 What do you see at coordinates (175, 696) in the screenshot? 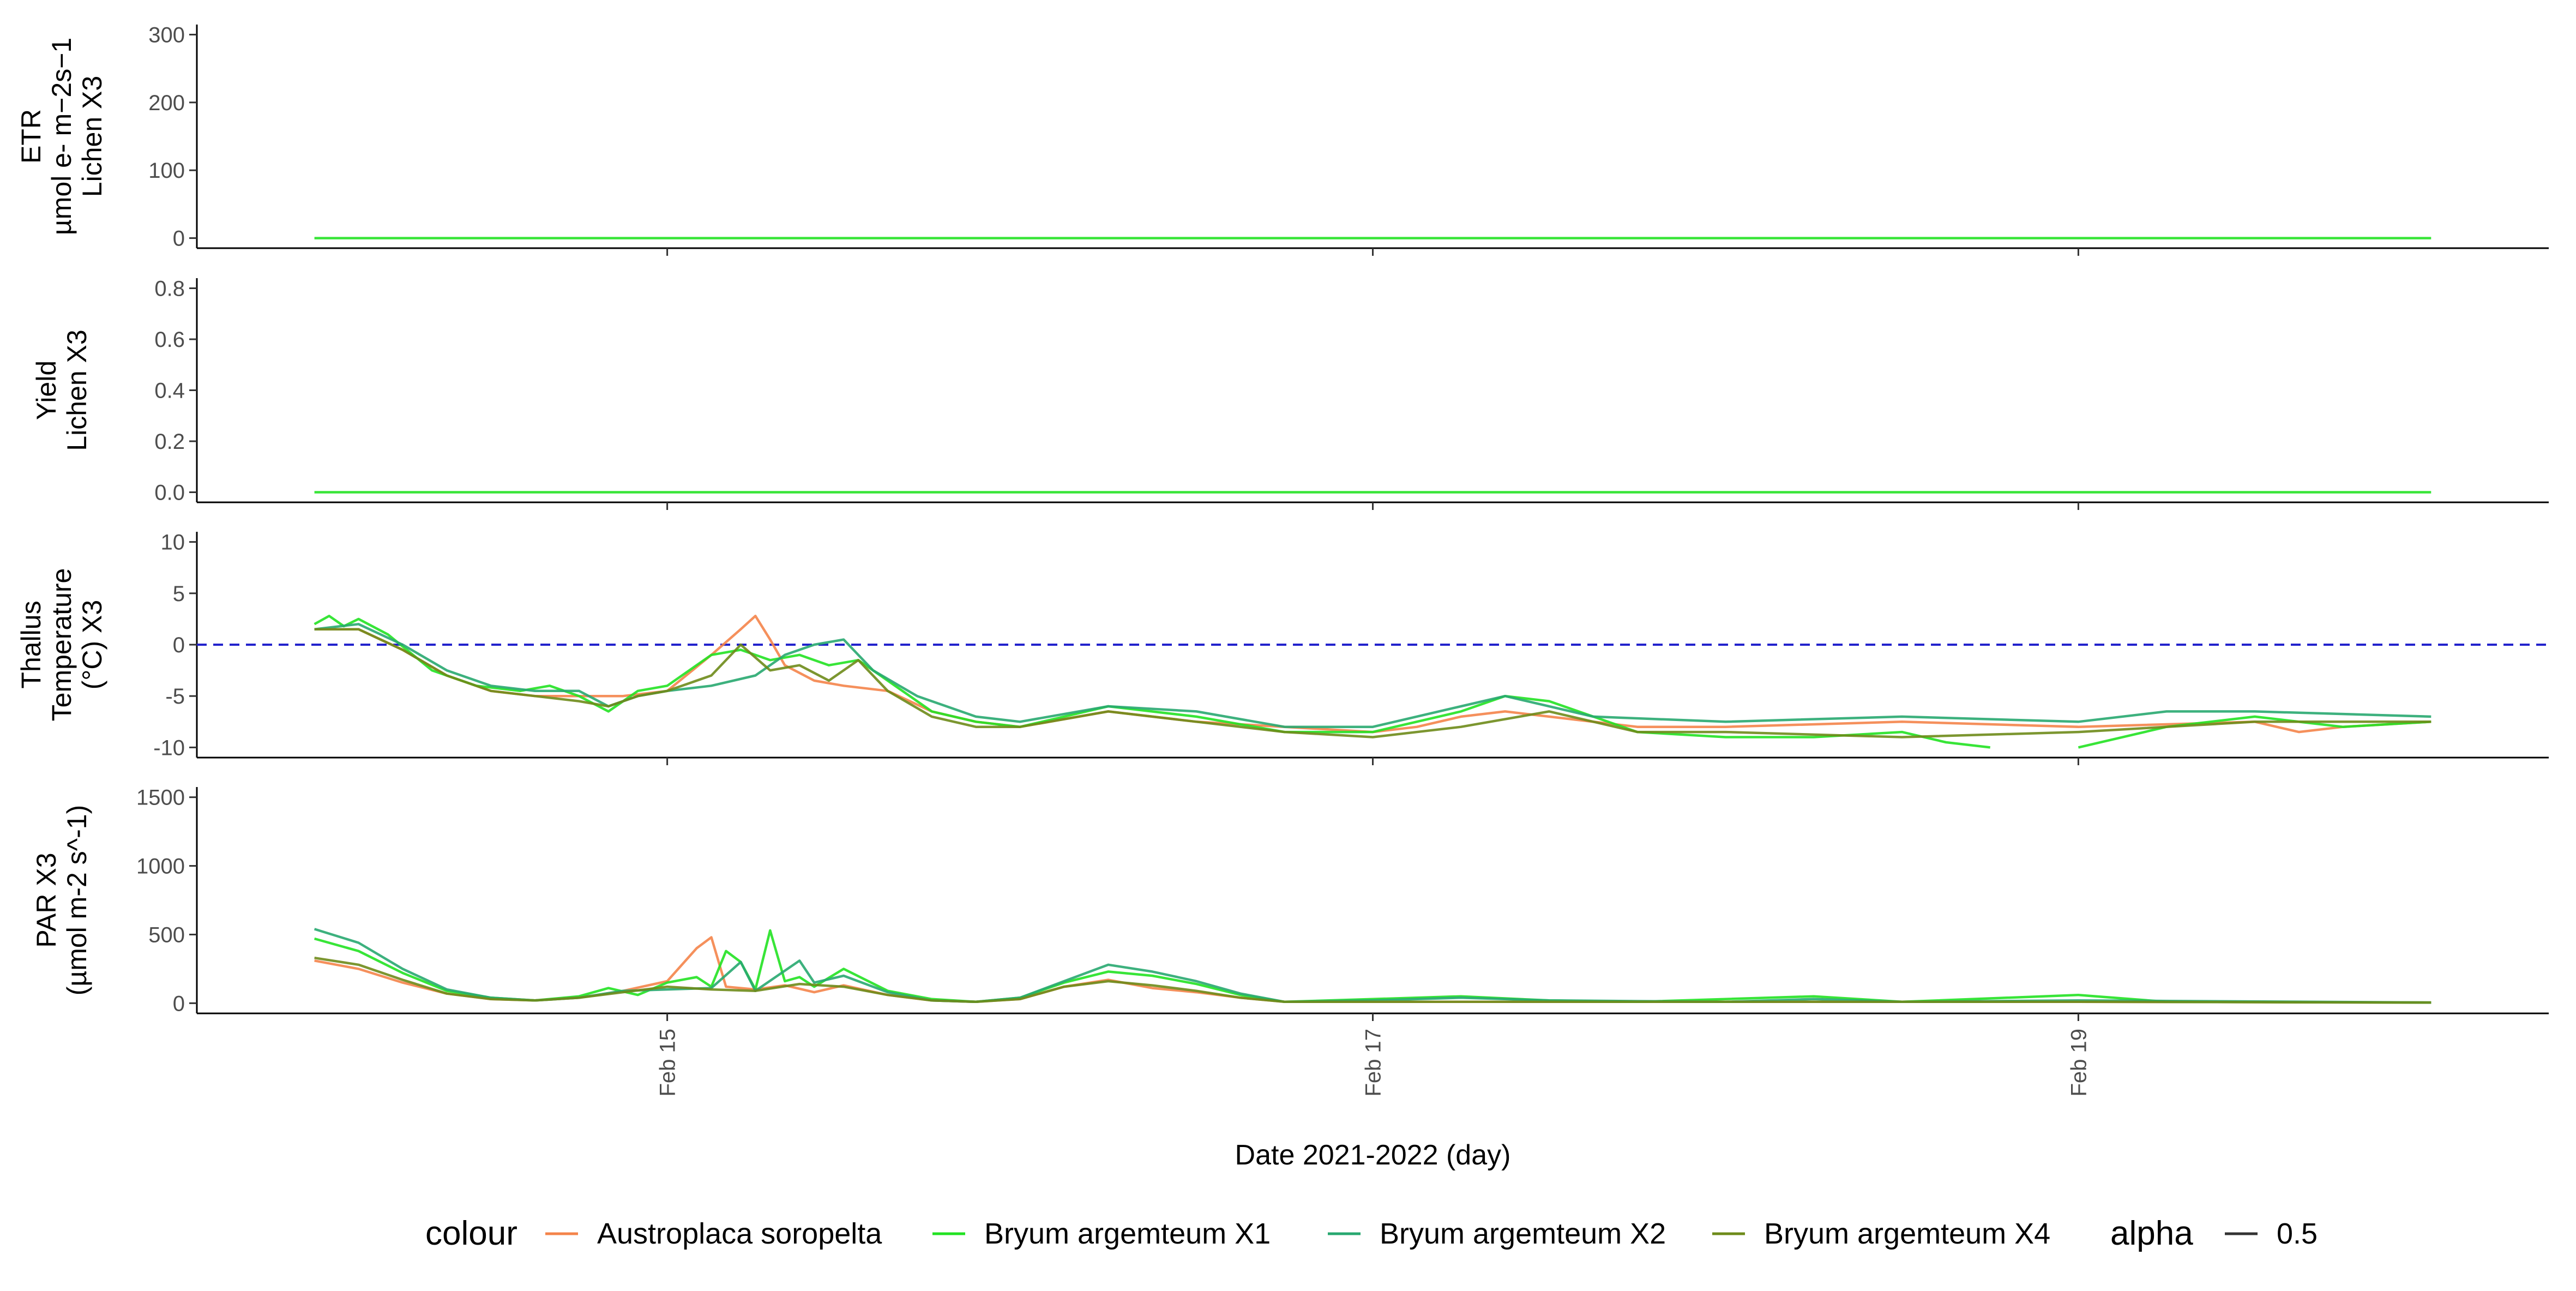
I see `y-tick-label-temperature-1: -5` at bounding box center [175, 696].